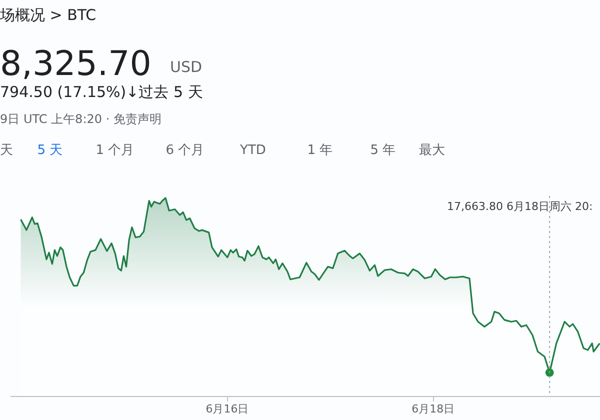 This screenshot has height=420, width=600. Describe the element at coordinates (383, 150) in the screenshot. I see `text: 5 年` at that location.